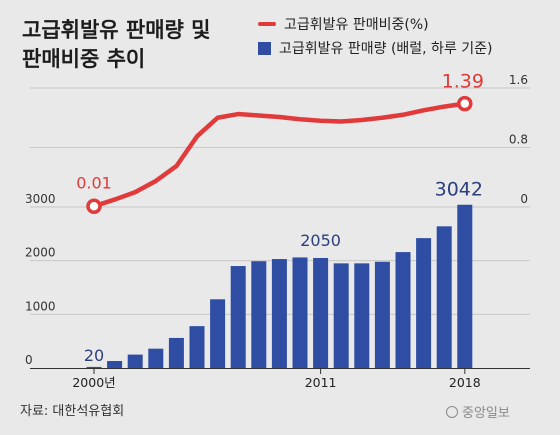  What do you see at coordinates (403, 310) in the screenshot?
I see `bar-2015` at bounding box center [403, 310].